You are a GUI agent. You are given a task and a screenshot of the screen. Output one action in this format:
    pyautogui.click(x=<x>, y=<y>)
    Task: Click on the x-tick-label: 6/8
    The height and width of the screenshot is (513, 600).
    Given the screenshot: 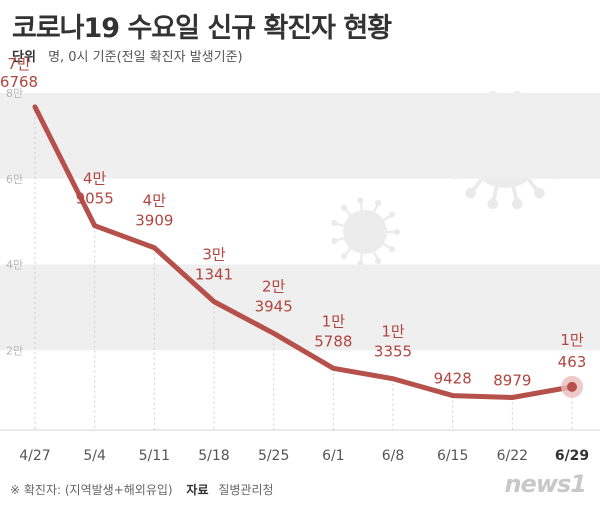 What is the action you would take?
    pyautogui.click(x=393, y=456)
    